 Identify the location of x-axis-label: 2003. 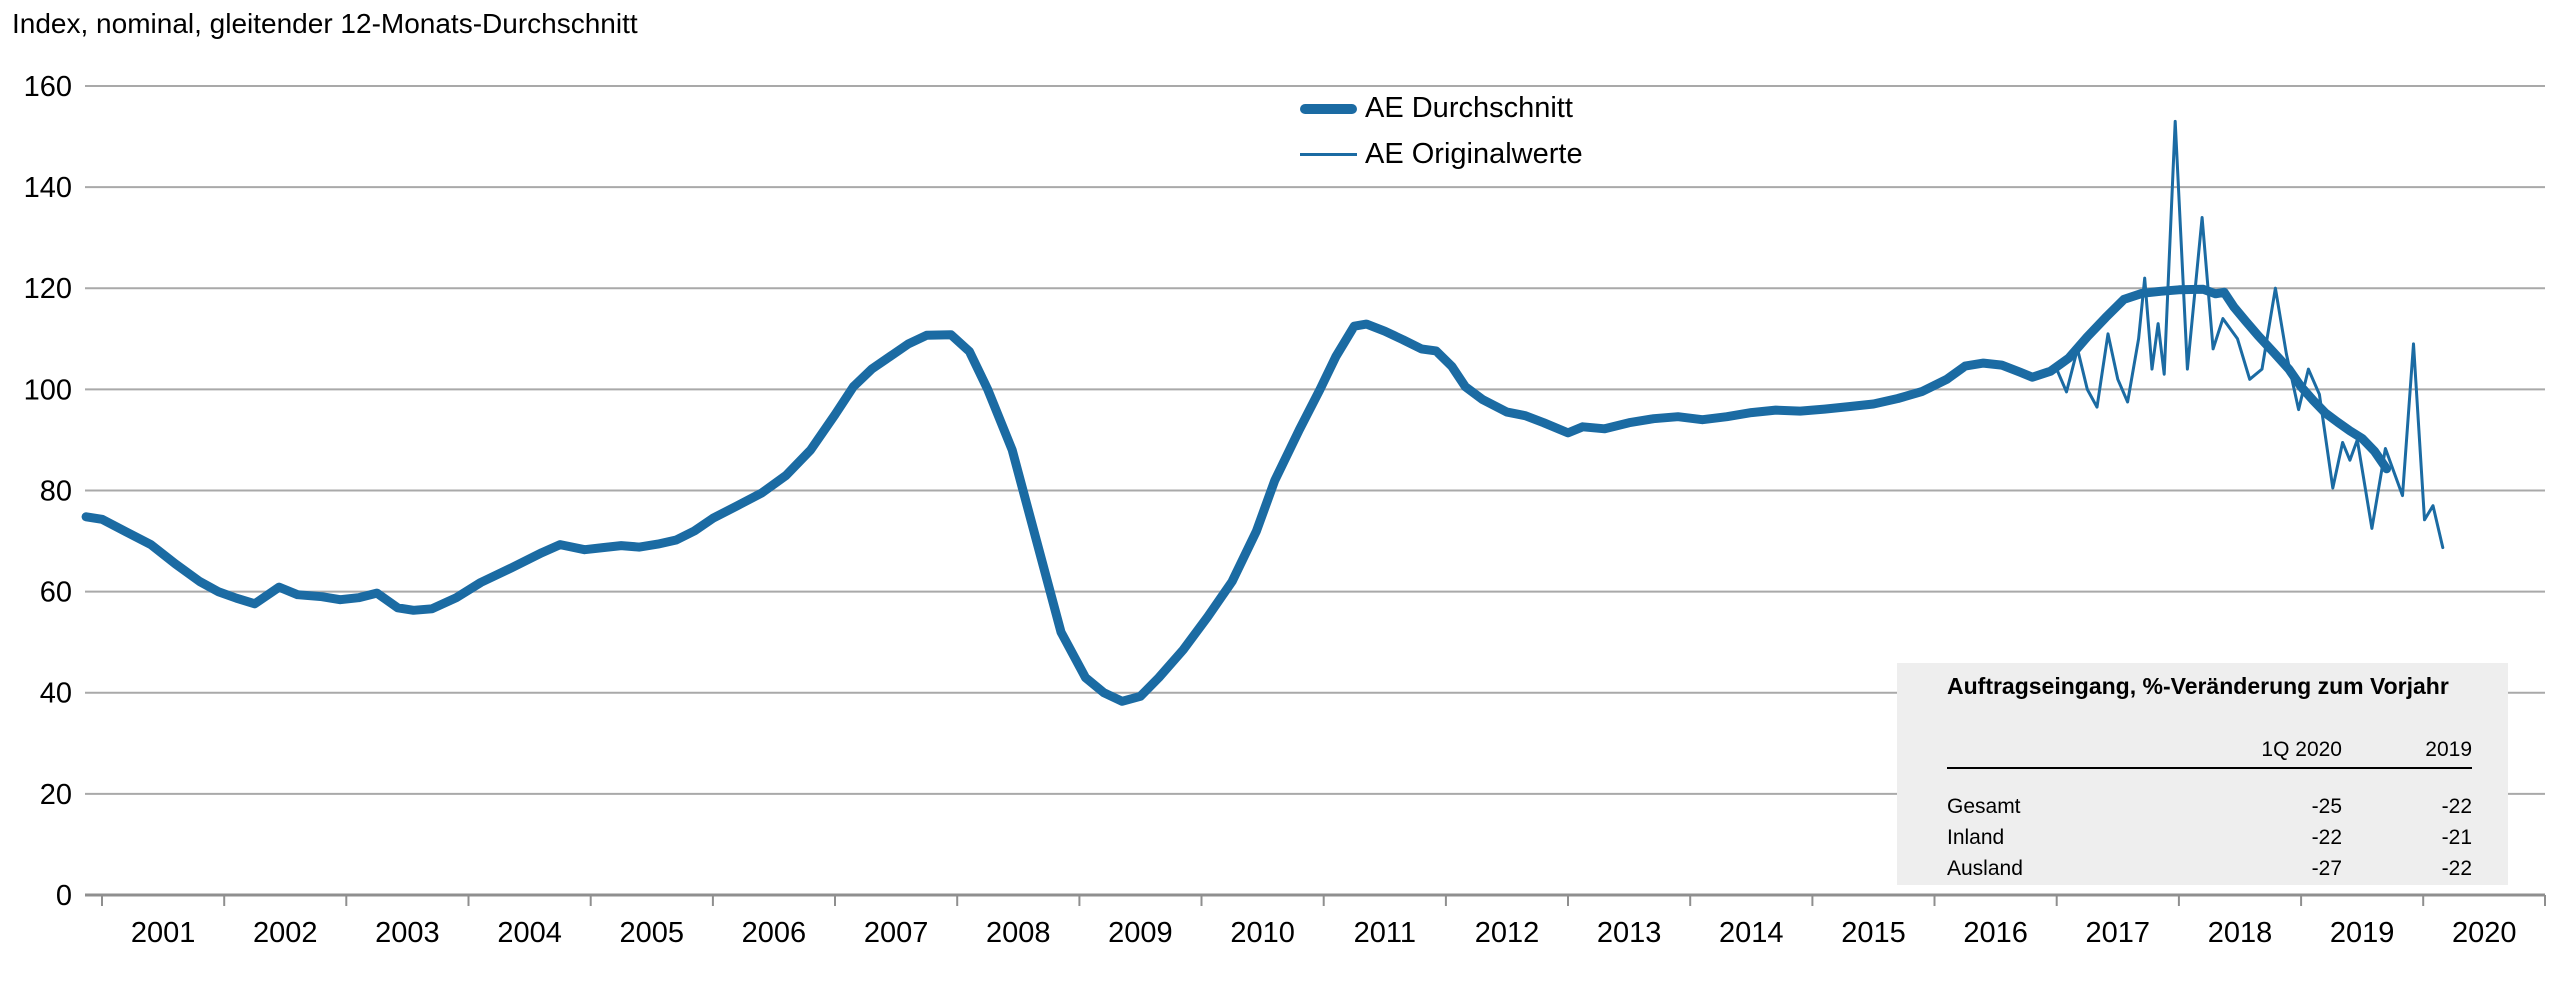
(407, 933).